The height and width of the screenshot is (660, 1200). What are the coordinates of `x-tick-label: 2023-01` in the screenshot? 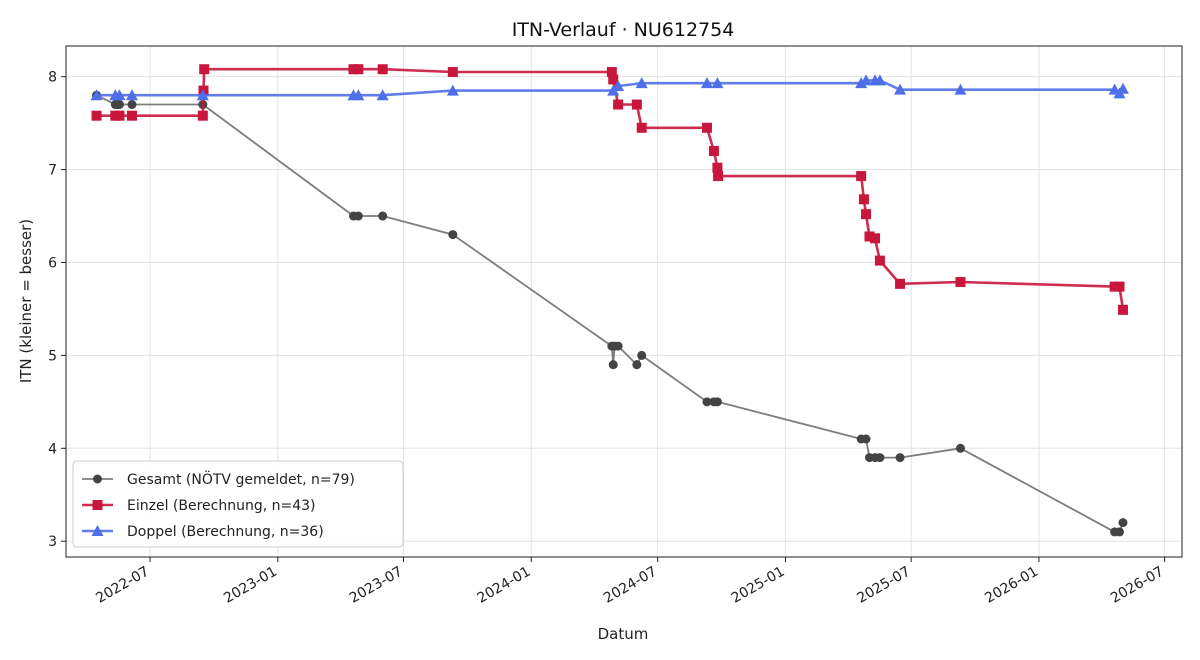 It's located at (250, 585).